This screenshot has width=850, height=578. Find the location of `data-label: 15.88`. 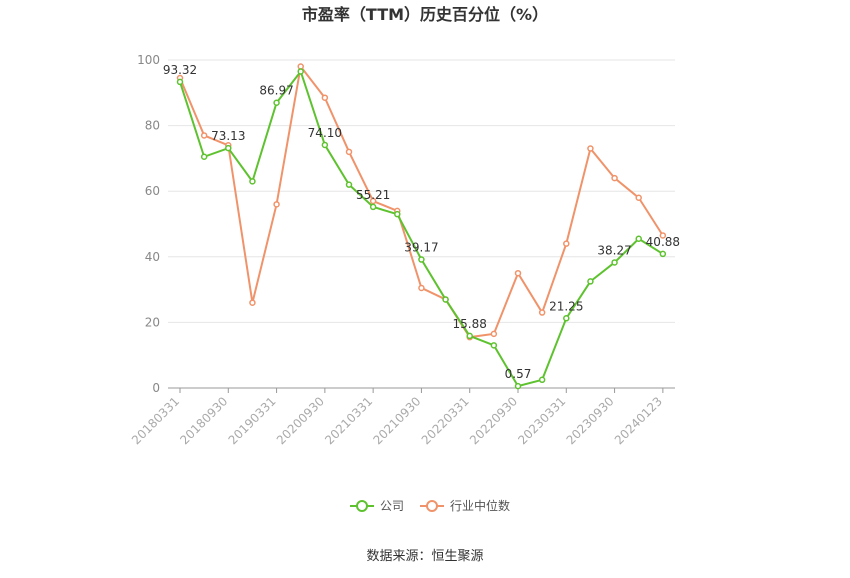

data-label: 15.88 is located at coordinates (470, 324).